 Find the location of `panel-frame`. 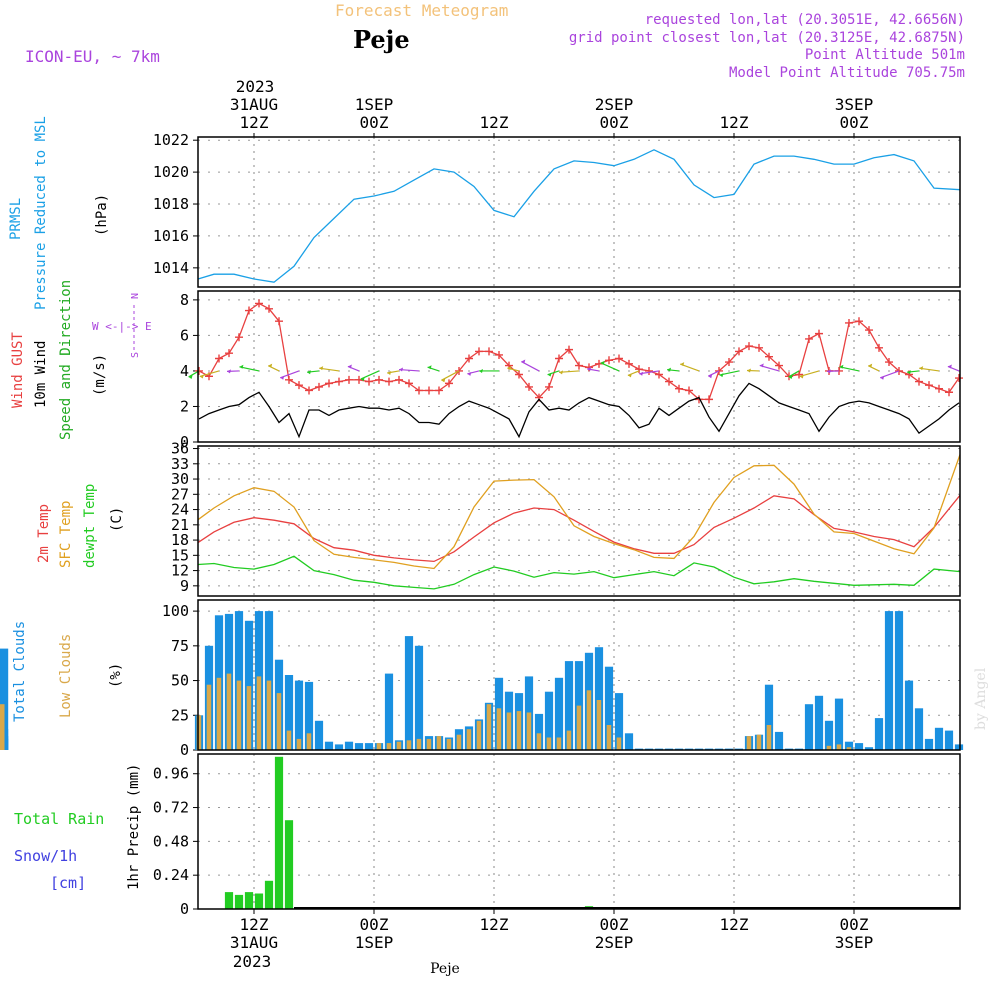

panel-frame is located at coordinates (579, 521).